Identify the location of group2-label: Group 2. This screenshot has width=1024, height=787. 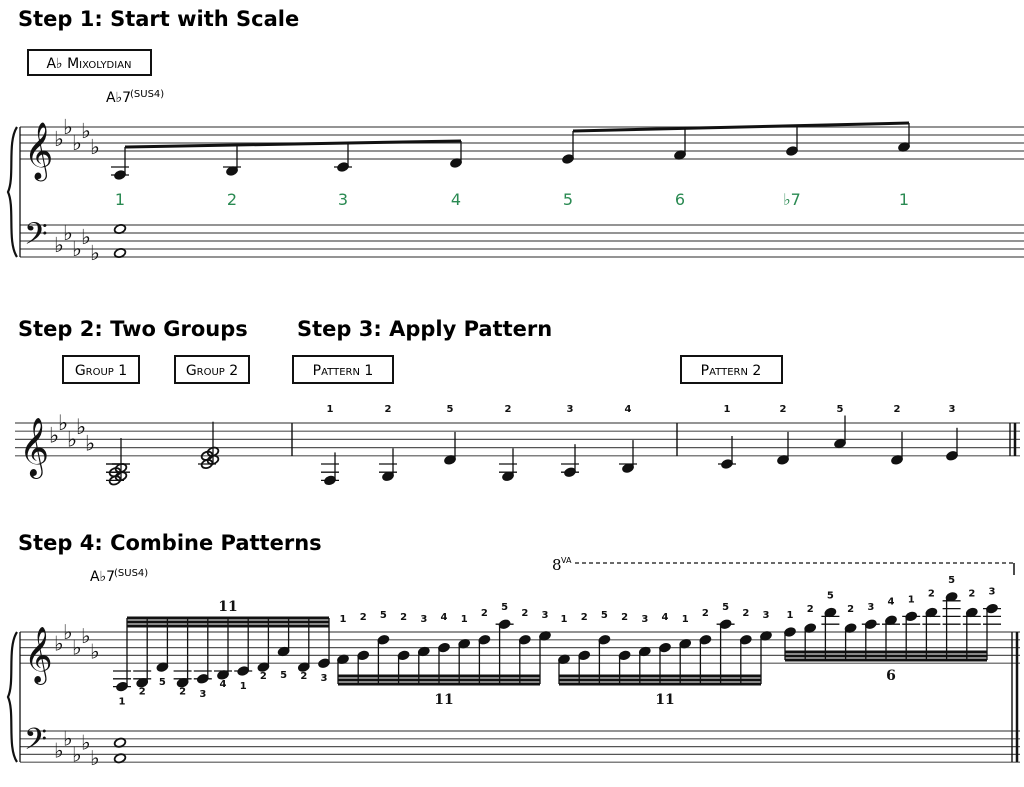
(212, 371).